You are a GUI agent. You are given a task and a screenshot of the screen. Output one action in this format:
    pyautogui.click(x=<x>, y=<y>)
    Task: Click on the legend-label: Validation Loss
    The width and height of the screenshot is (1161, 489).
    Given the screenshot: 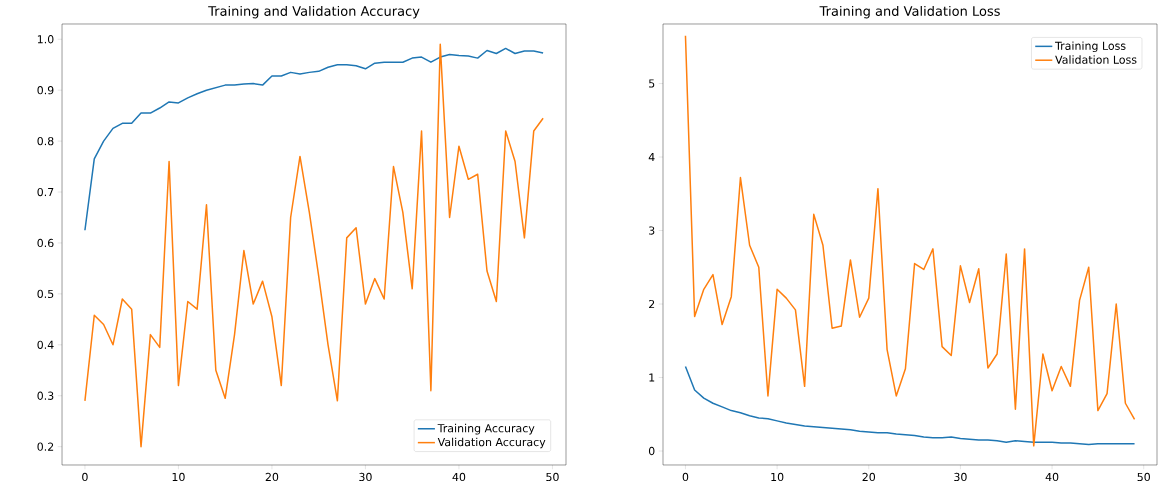 What is the action you would take?
    pyautogui.click(x=1096, y=59)
    